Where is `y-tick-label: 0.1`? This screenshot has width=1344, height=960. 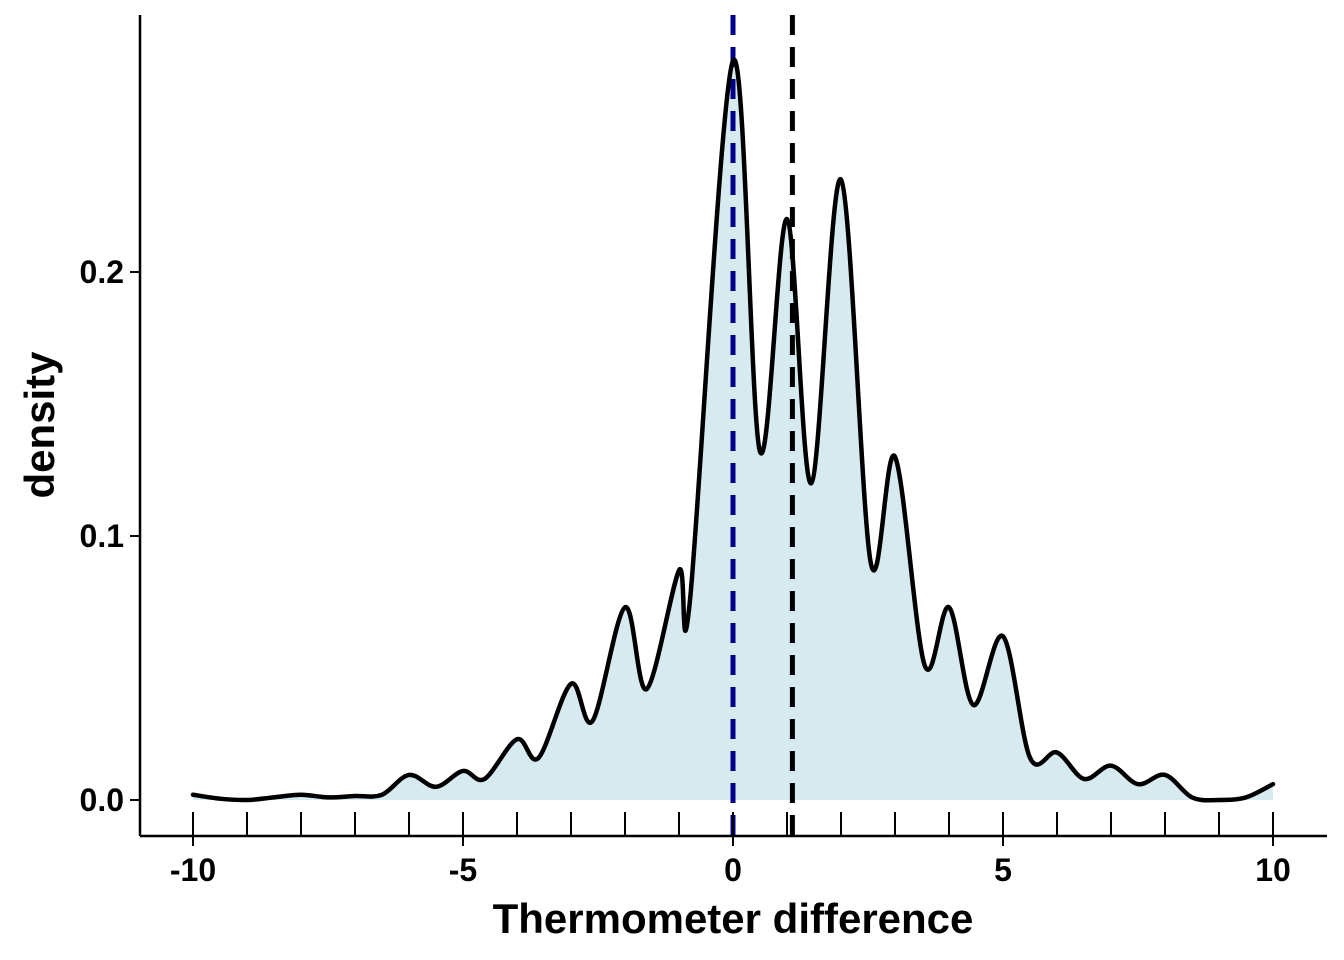 y-tick-label: 0.1 is located at coordinates (102, 536).